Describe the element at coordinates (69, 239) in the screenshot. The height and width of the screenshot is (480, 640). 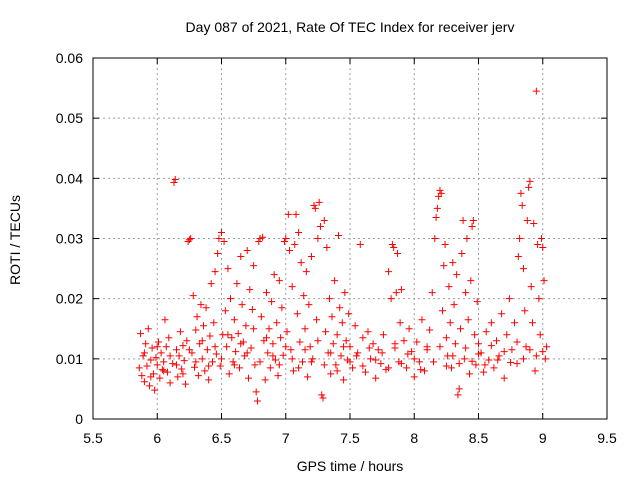
I see `y-tick-label: 0.03` at that location.